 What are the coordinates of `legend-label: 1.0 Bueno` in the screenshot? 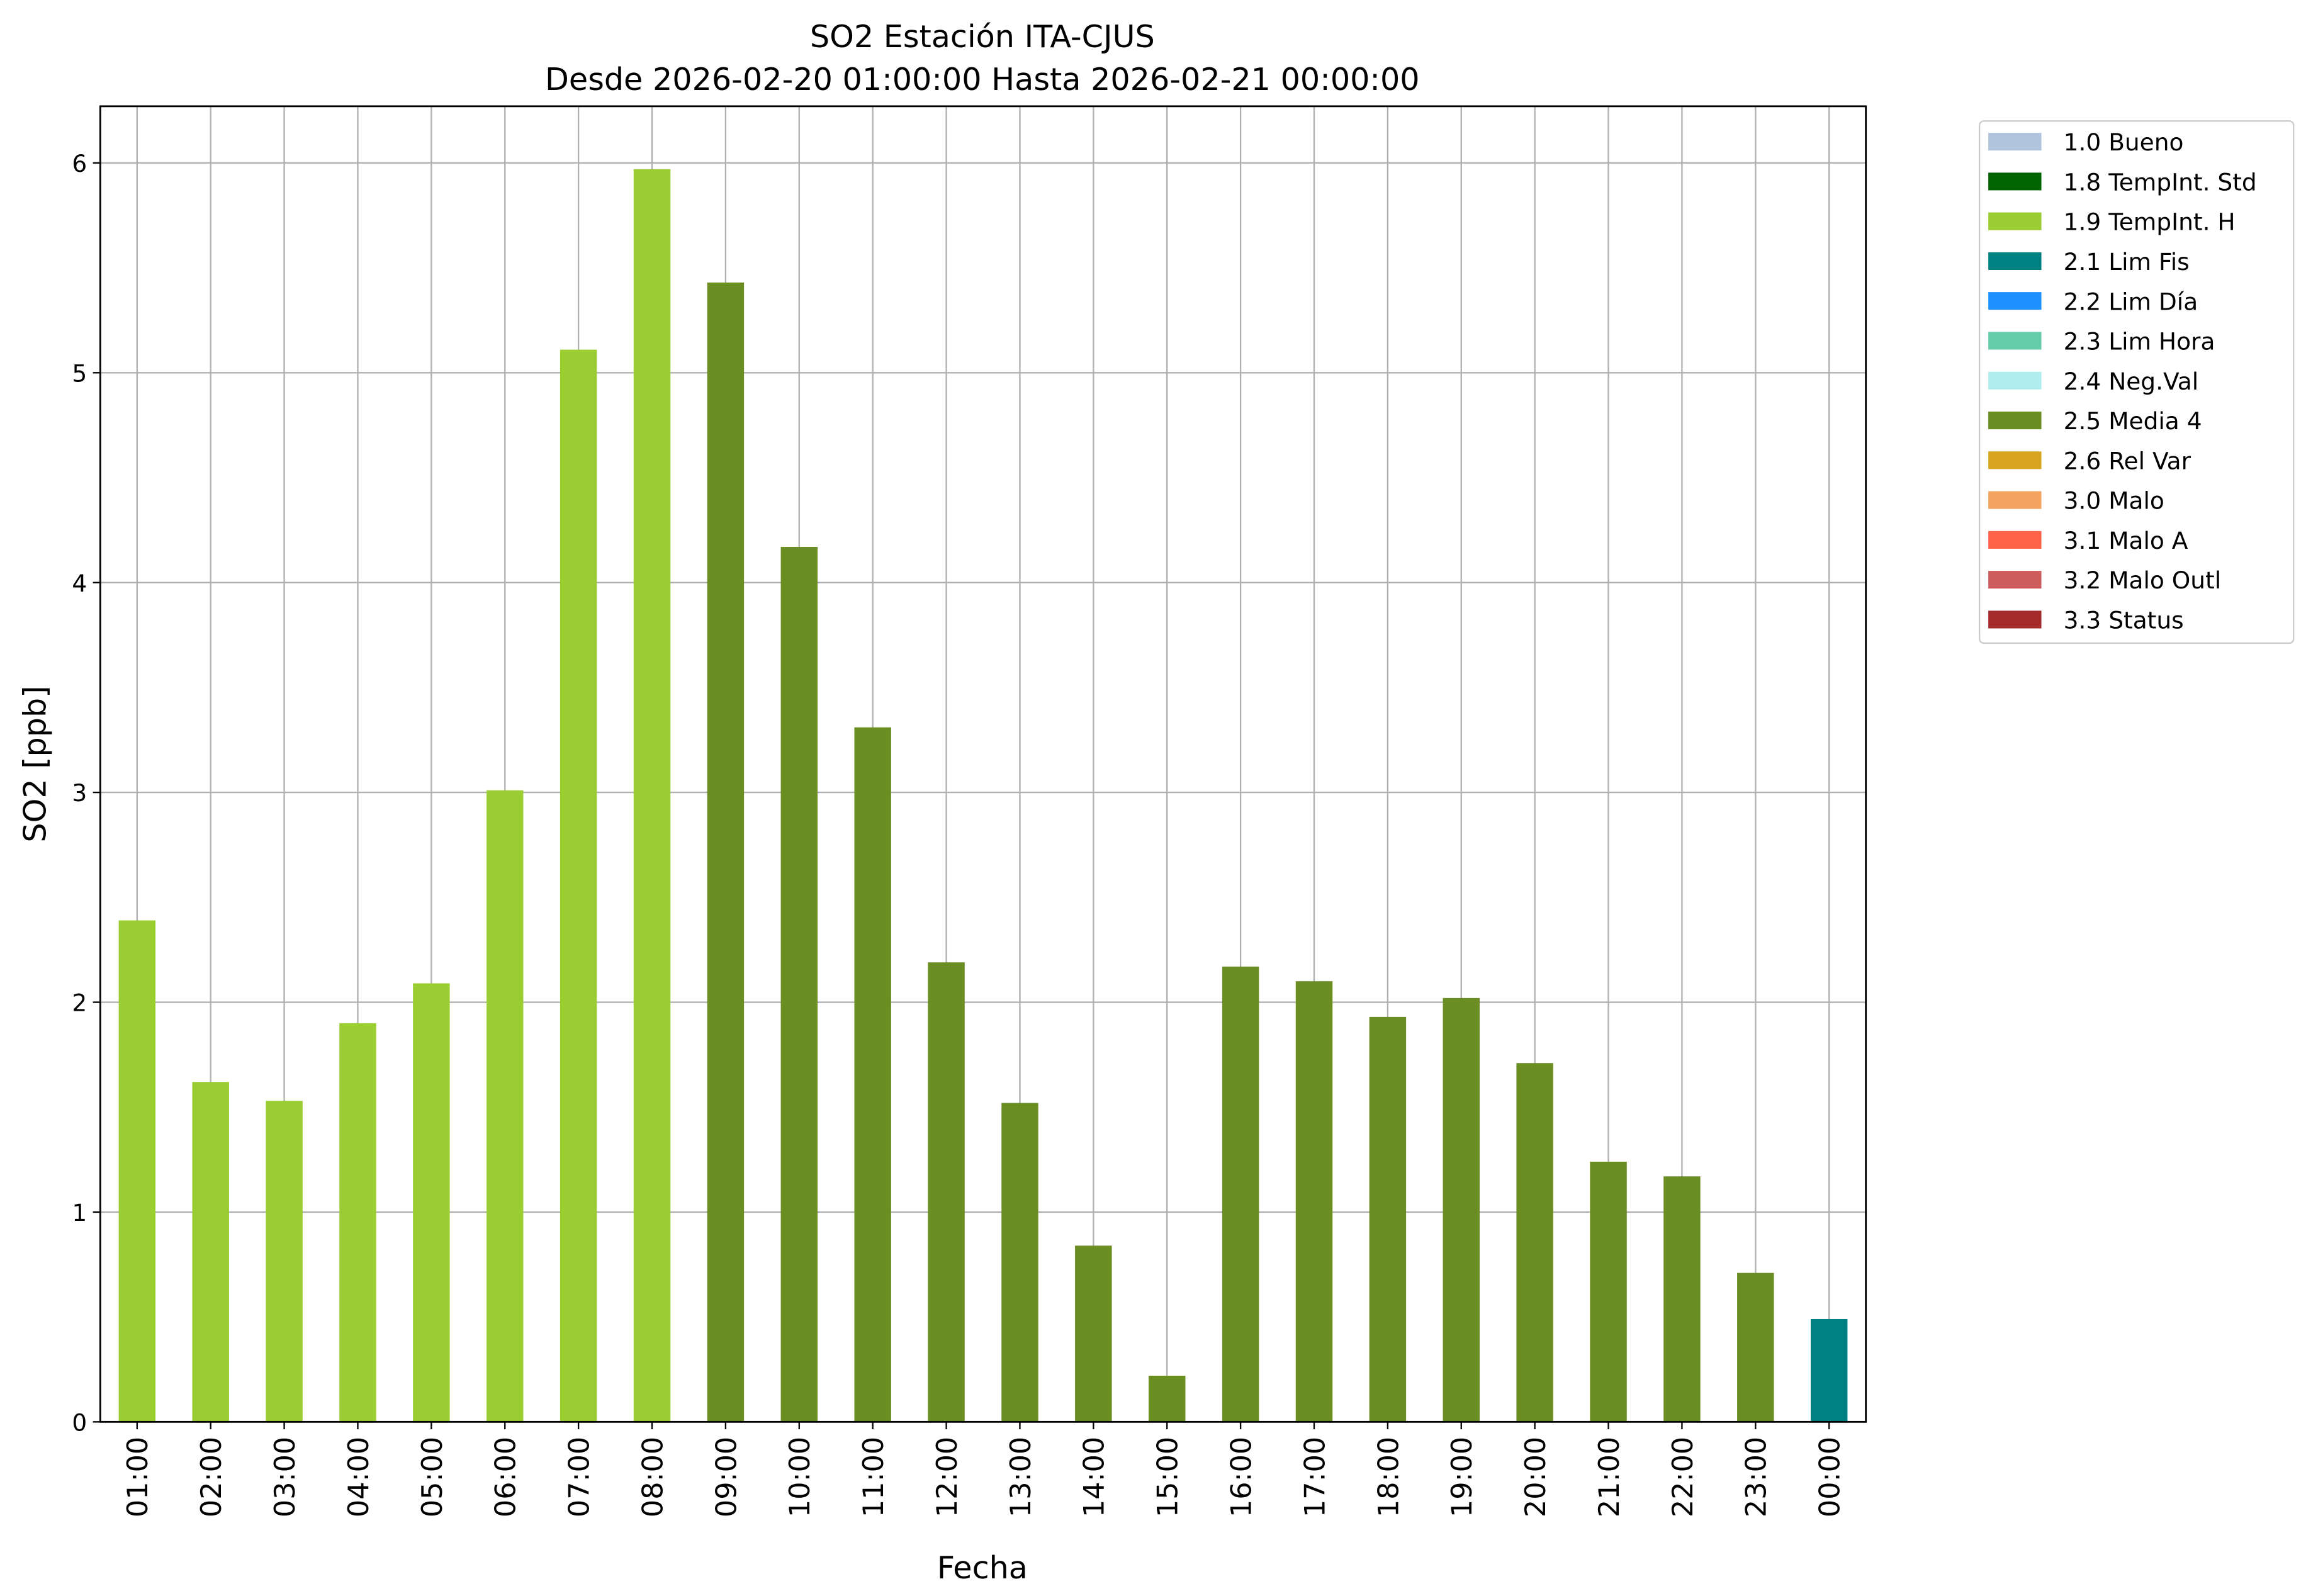 It's located at (2124, 142).